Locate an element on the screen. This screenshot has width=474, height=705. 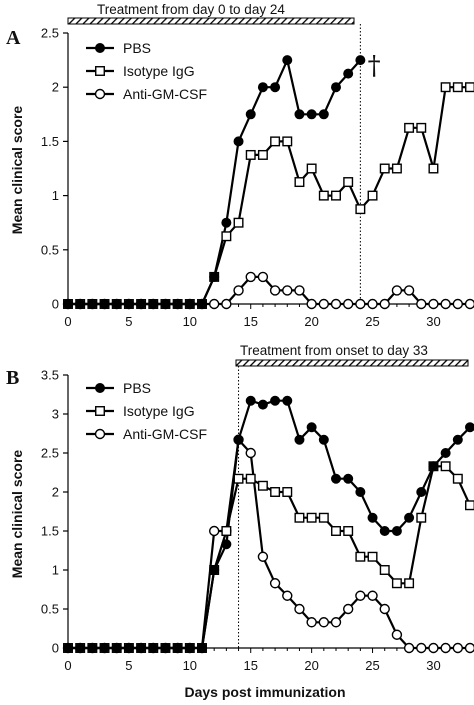
panel-a-series-anti-gm-csf-line is located at coordinates (269, 290).